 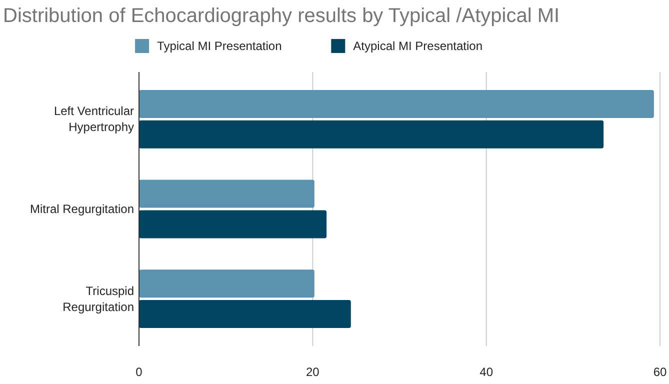 I want to click on y-tick-label: Mitral Regurgitation, so click(x=82, y=209).